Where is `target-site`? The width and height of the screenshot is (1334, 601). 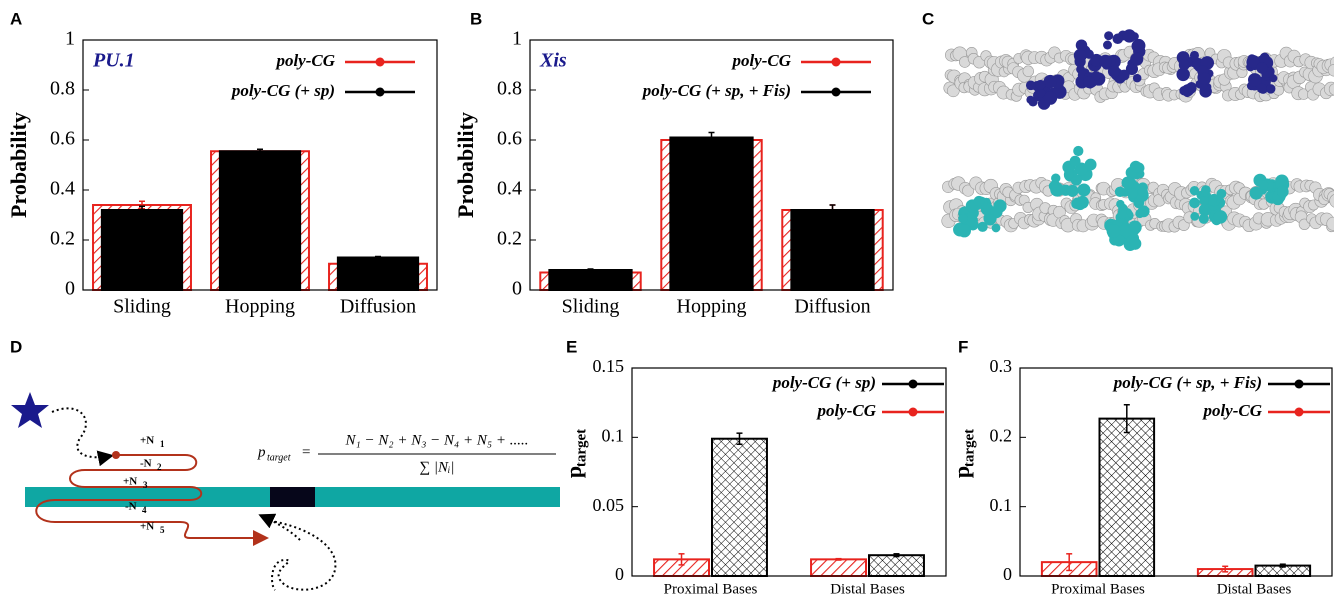 target-site is located at coordinates (292, 497).